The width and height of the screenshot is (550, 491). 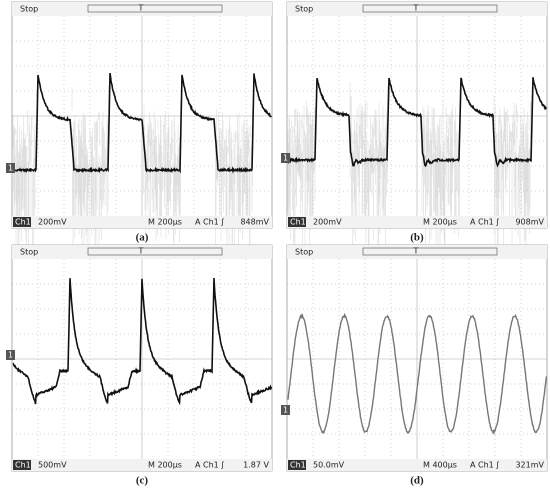 I want to click on trigger-level: 1.87 V, so click(x=256, y=465).